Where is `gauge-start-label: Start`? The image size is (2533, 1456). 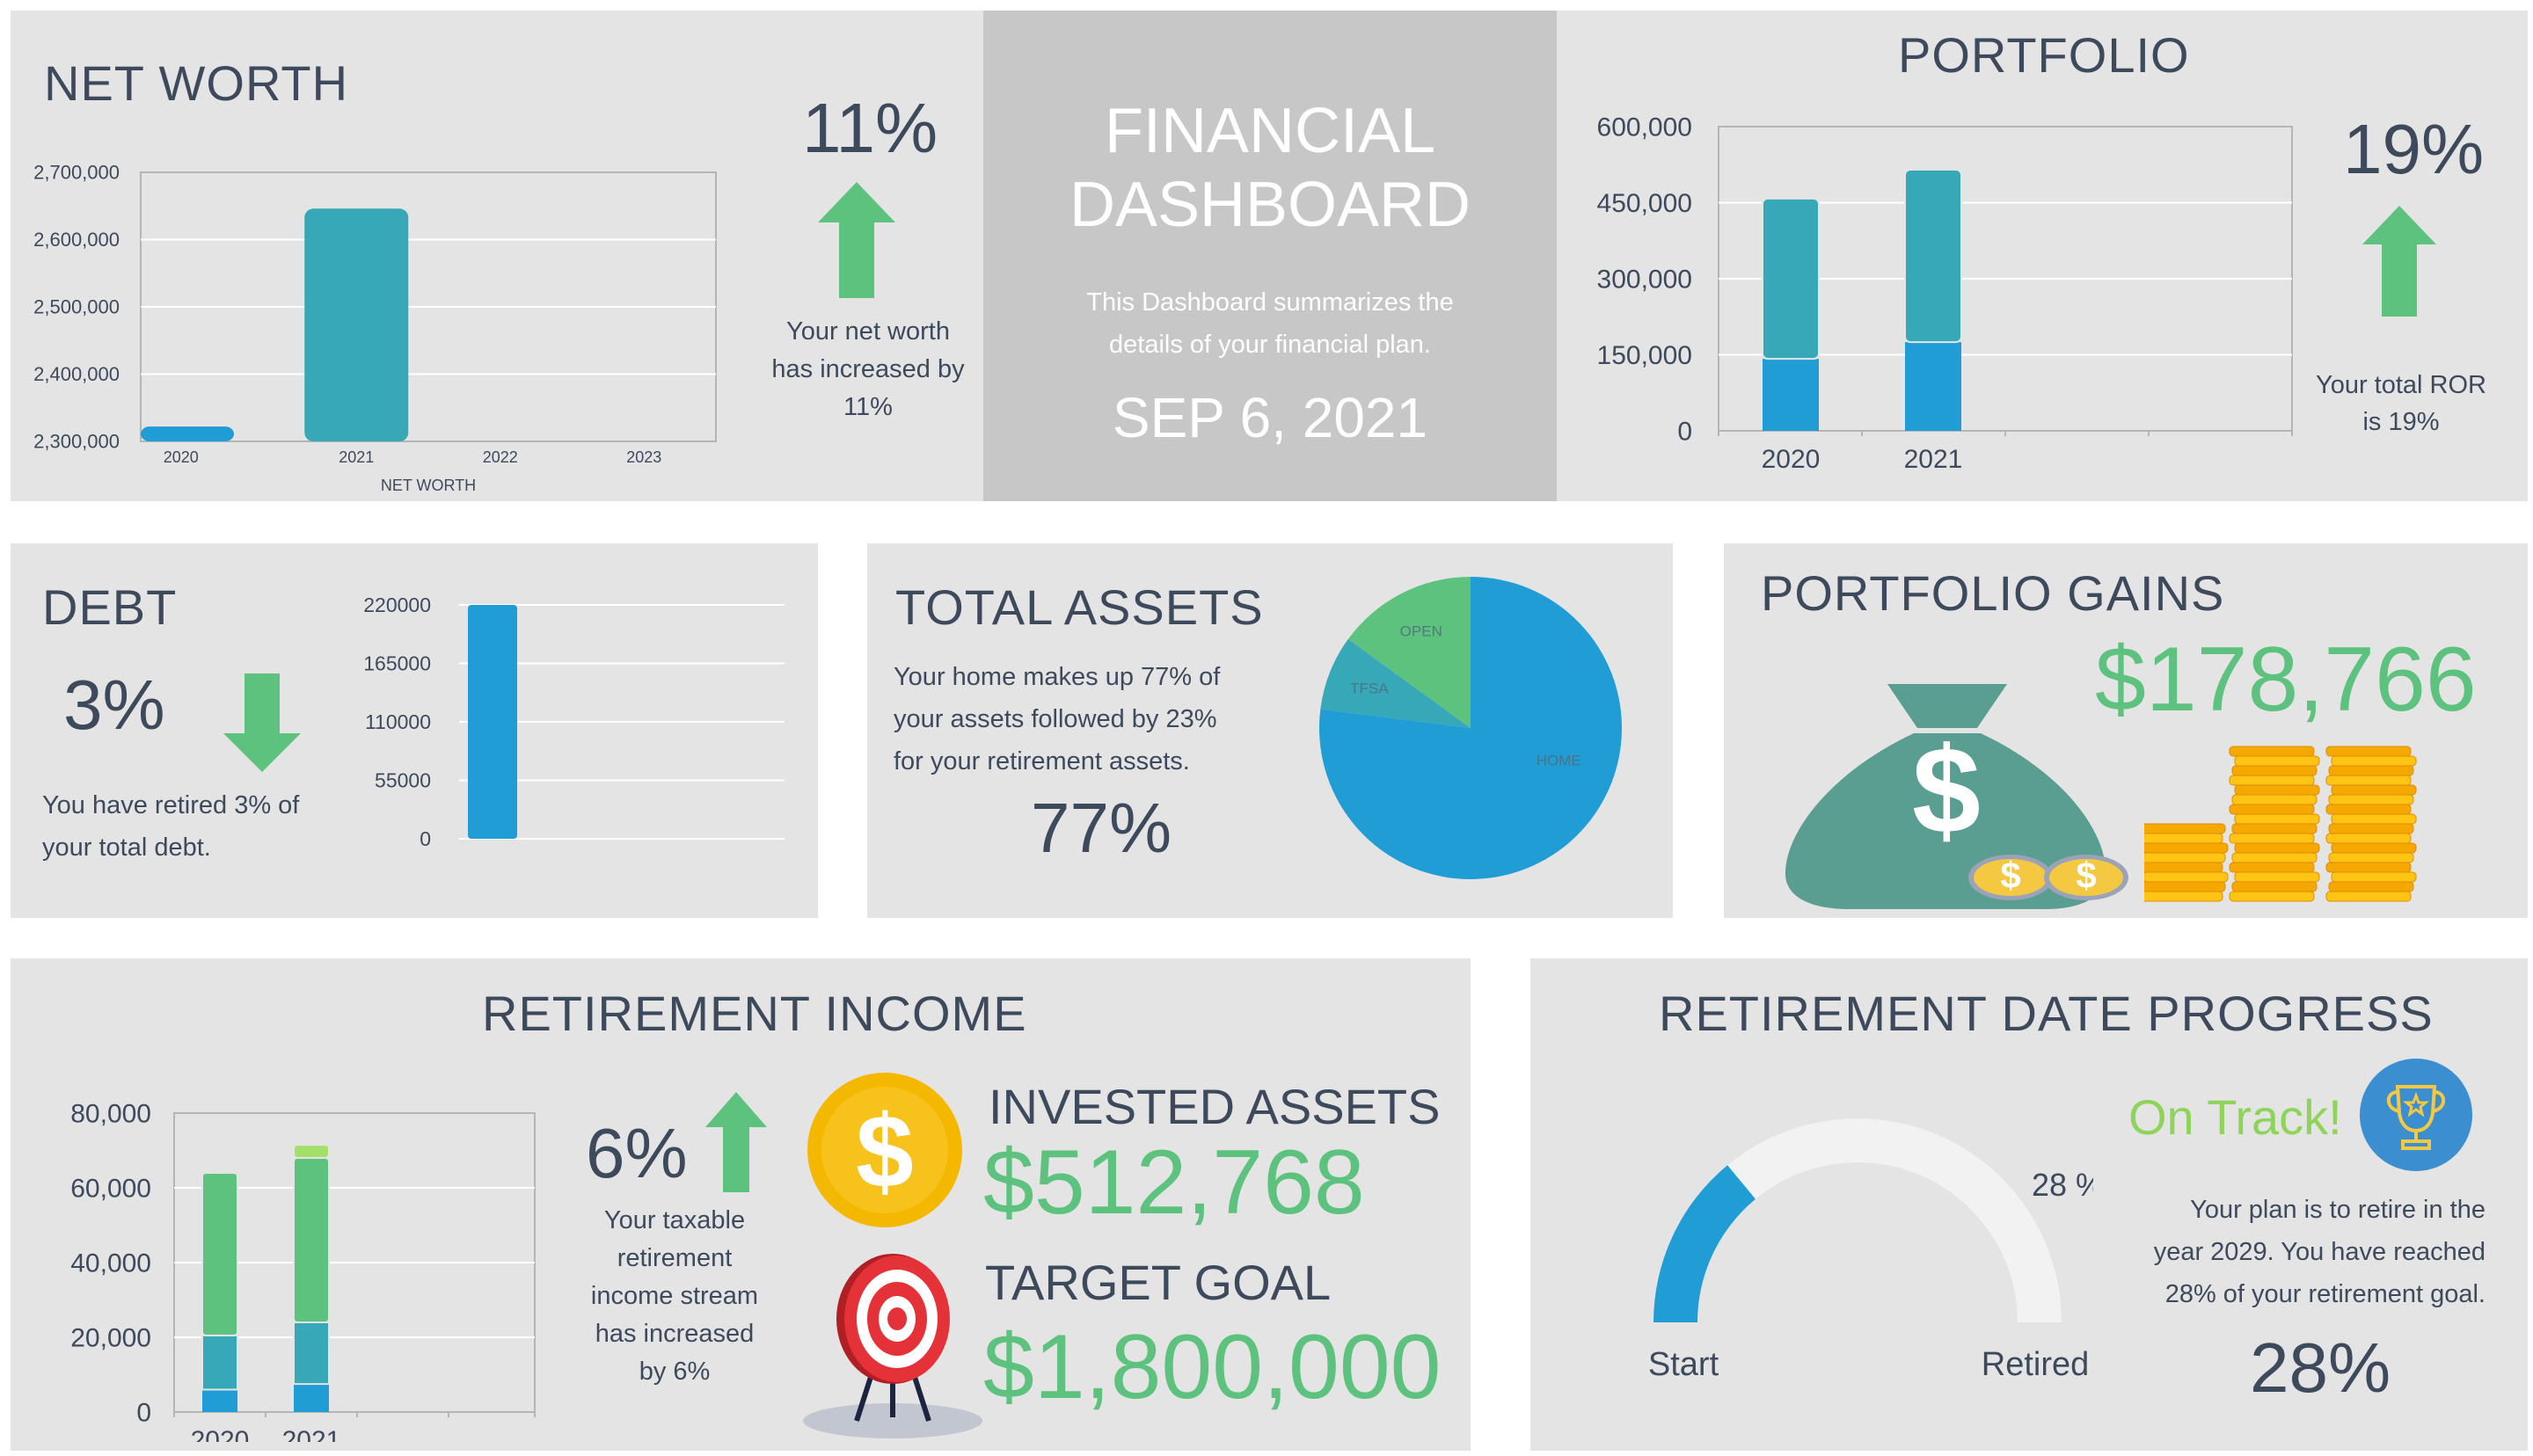
gauge-start-label: Start is located at coordinates (1683, 1364).